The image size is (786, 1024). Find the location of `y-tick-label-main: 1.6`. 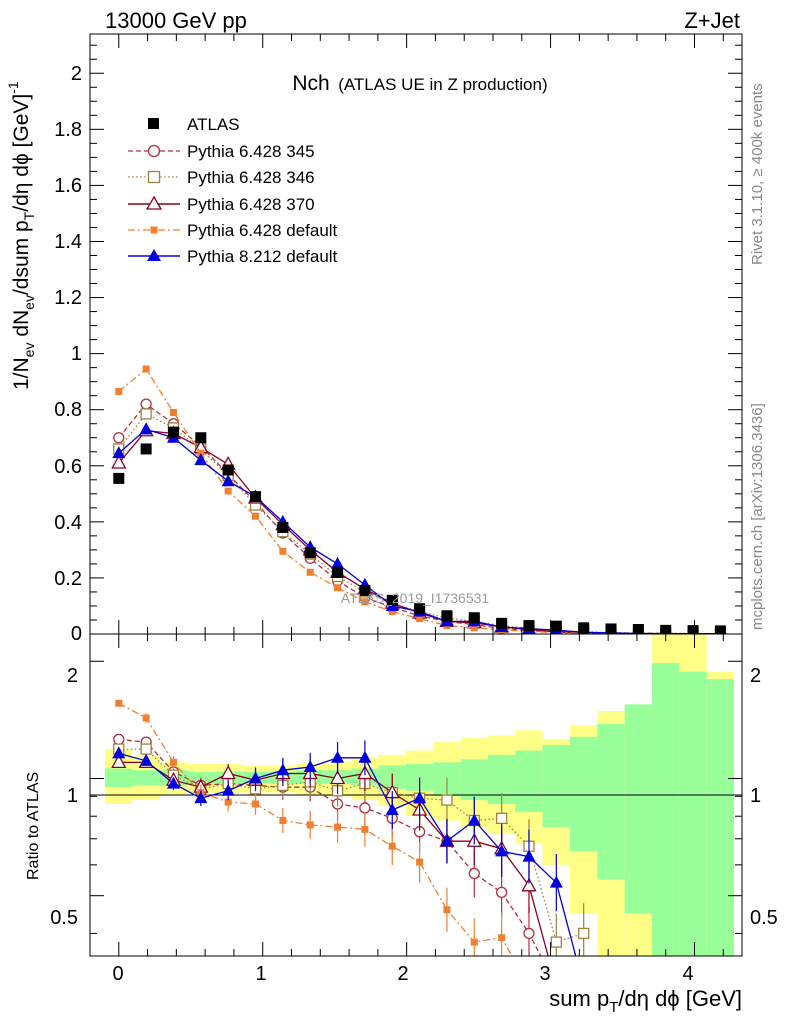

y-tick-label-main: 1.6 is located at coordinates (68, 186).